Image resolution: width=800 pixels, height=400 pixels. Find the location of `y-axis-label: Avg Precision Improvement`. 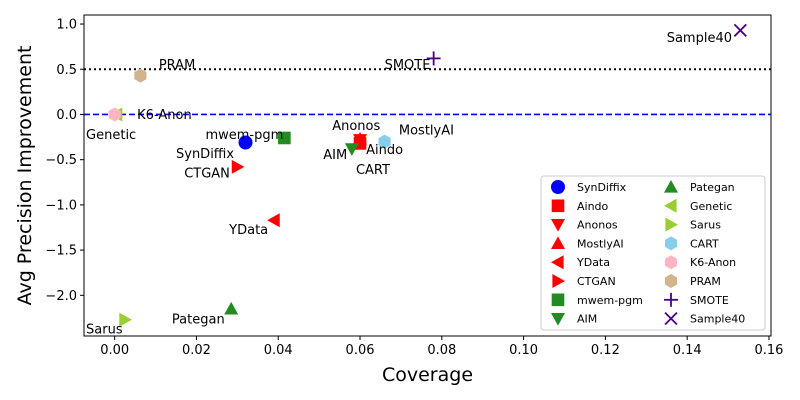

y-axis-label: Avg Precision Improvement is located at coordinates (25, 176).